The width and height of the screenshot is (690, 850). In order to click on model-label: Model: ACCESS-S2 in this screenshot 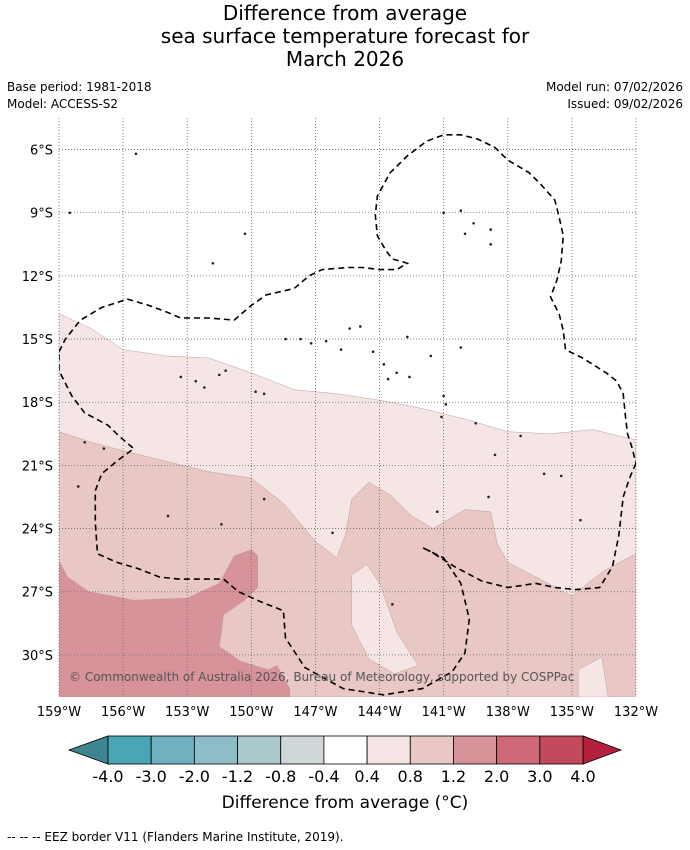, I will do `click(63, 104)`.